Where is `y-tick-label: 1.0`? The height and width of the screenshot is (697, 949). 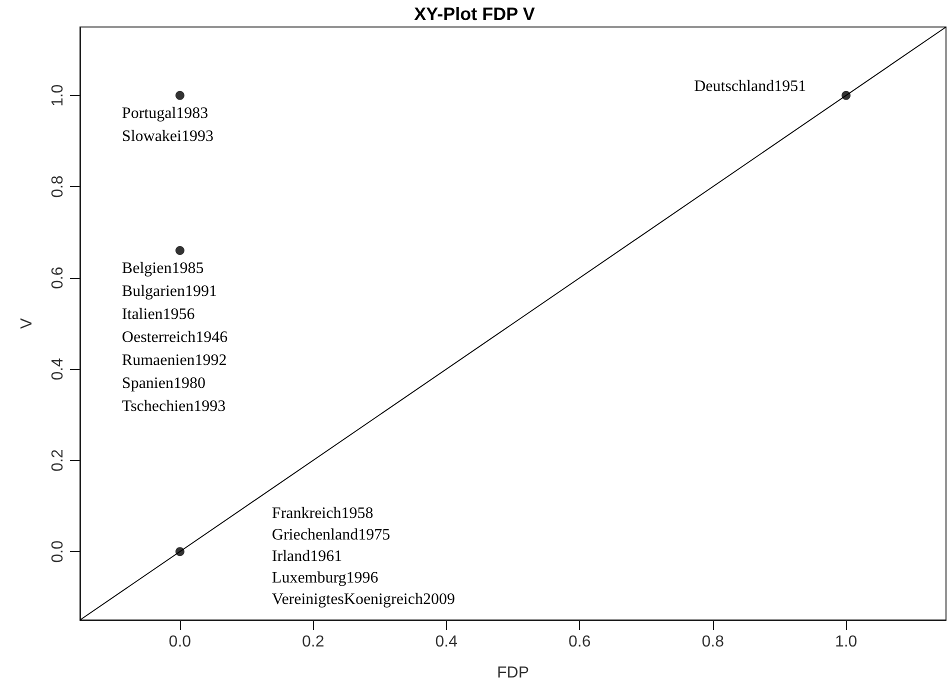
y-tick-label: 1.0 is located at coordinates (58, 95).